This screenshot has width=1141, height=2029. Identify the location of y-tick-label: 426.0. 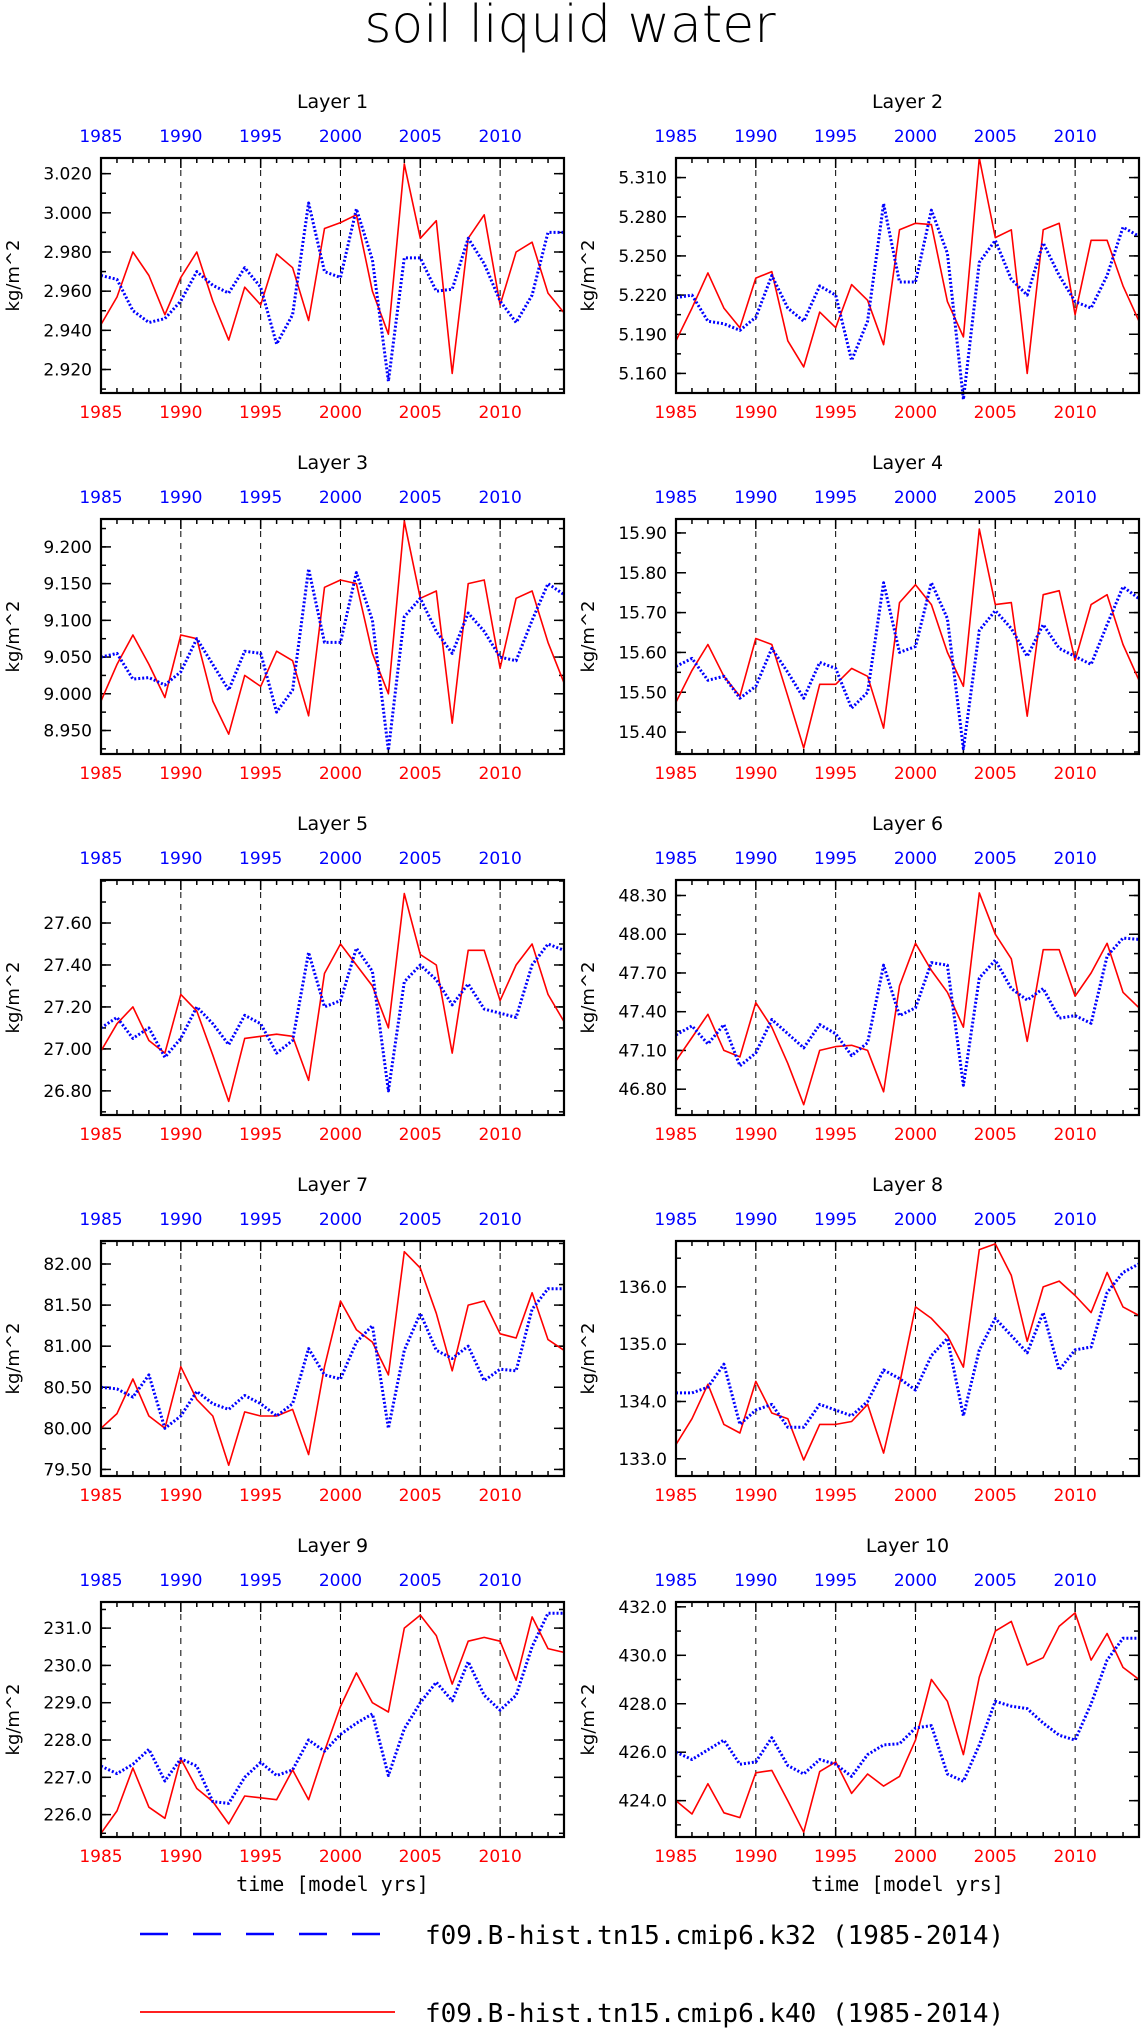
(642, 1753).